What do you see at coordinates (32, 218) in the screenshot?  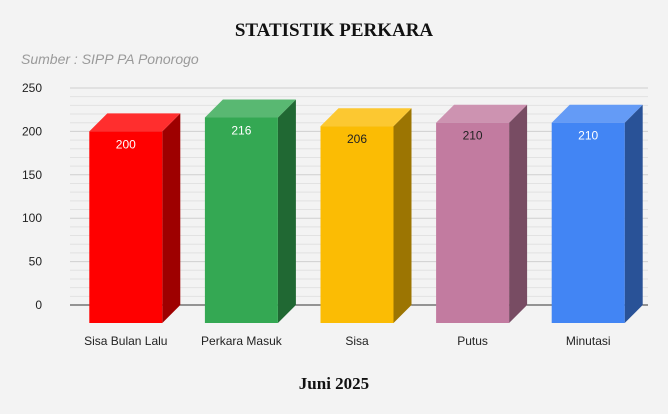 I see `y-tick-label: 100` at bounding box center [32, 218].